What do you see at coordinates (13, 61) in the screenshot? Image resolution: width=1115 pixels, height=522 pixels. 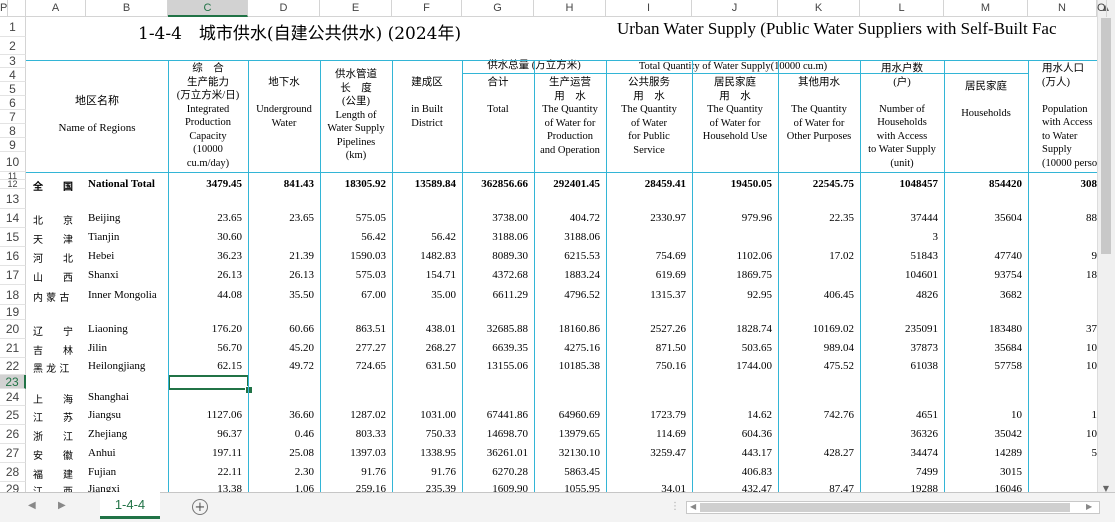 I see `row-header-3: 3` at bounding box center [13, 61].